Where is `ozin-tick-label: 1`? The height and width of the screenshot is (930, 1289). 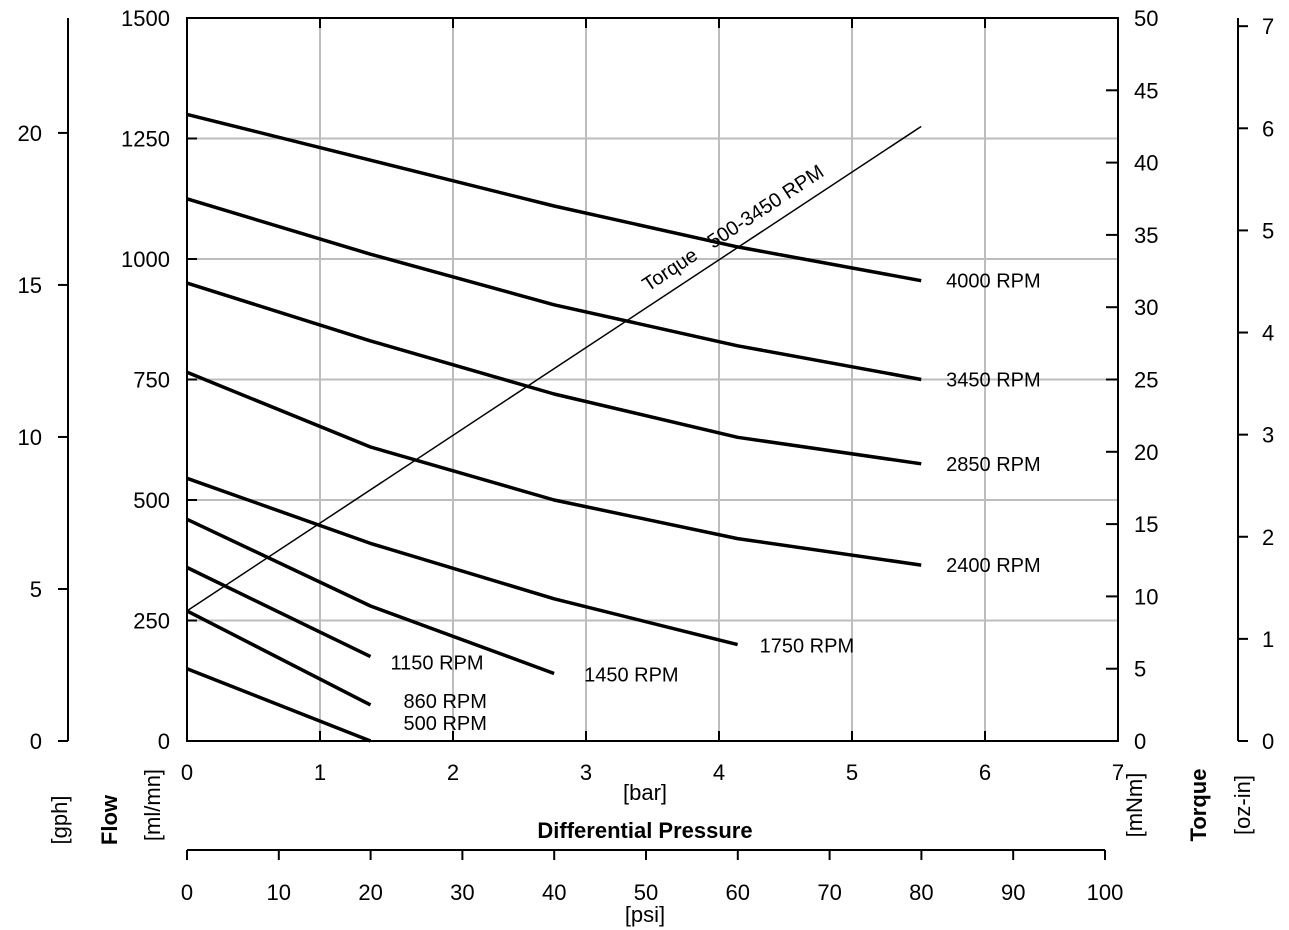 ozin-tick-label: 1 is located at coordinates (1268, 639).